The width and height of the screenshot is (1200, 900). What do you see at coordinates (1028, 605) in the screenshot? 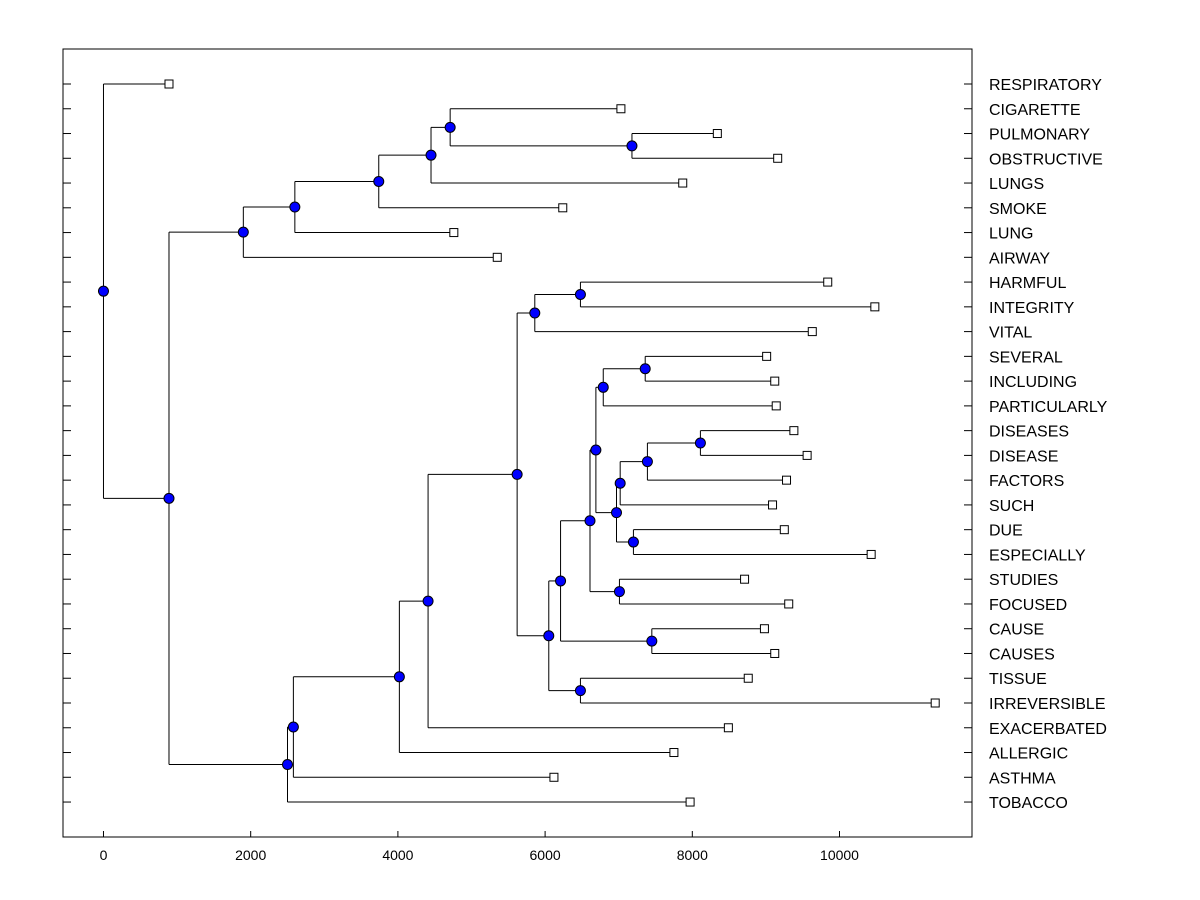
I see `leaf-label: FOCUSED` at bounding box center [1028, 605].